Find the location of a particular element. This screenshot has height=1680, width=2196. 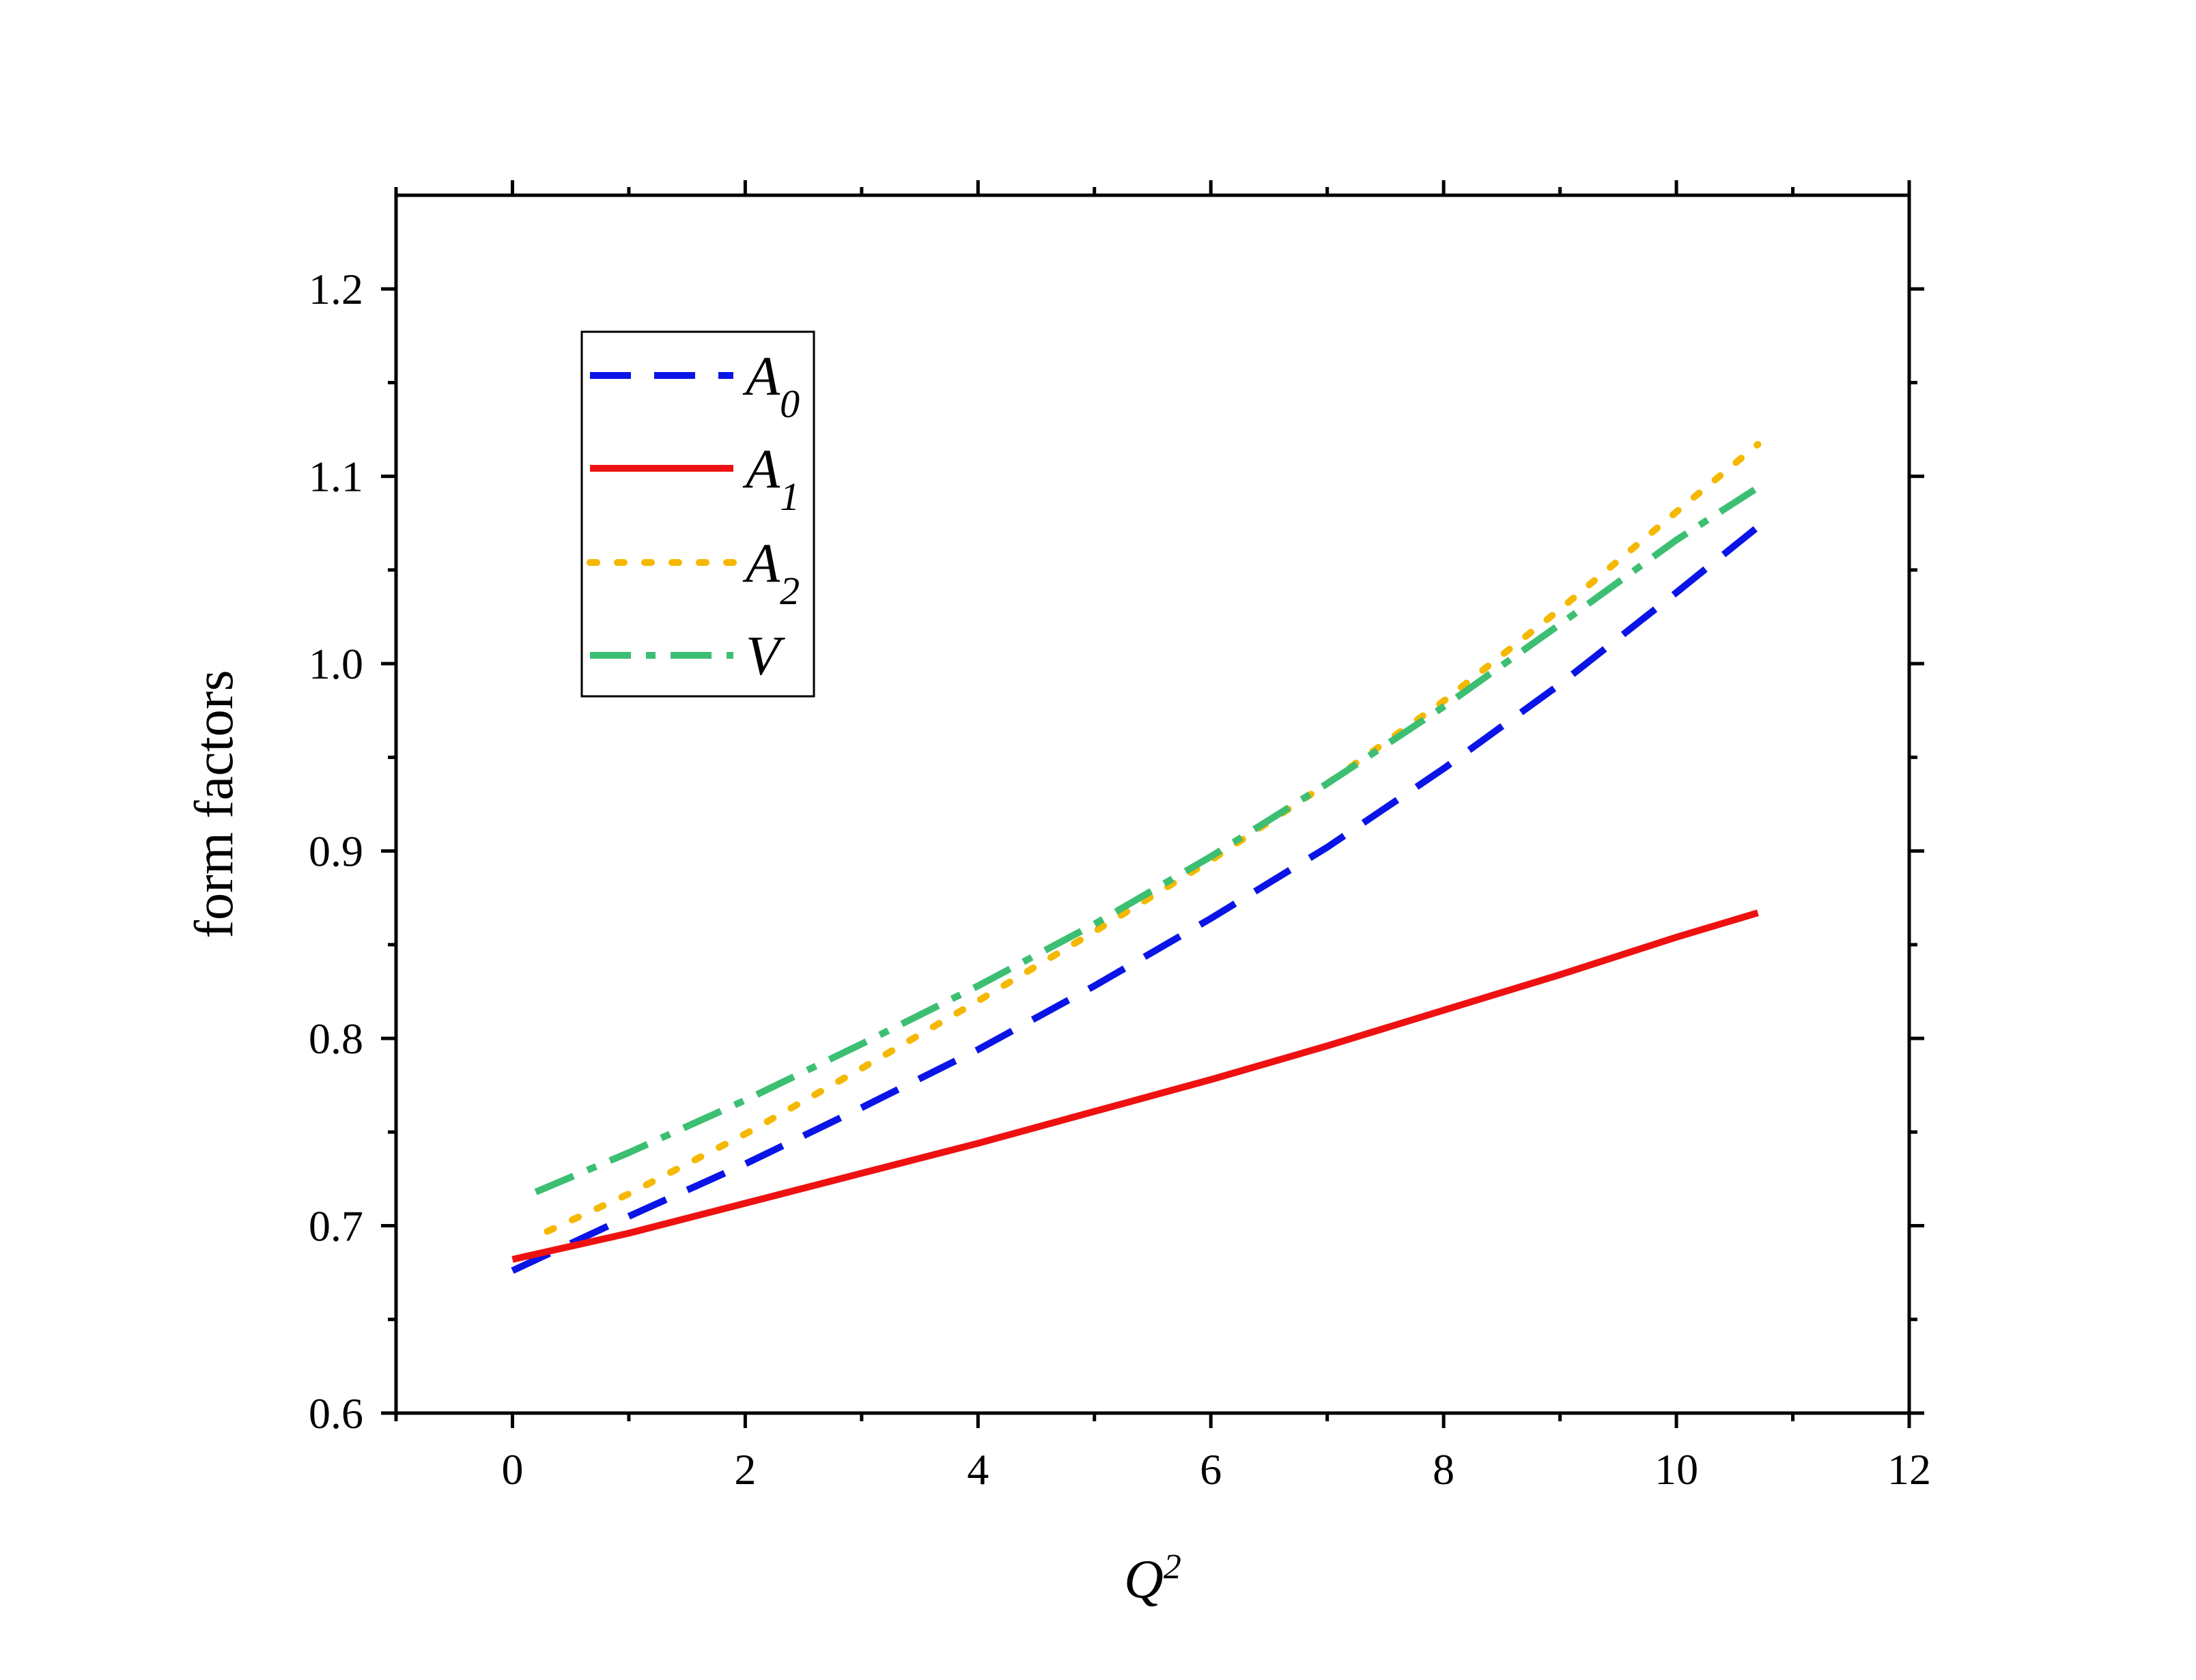

x-axis-title: Q2 is located at coordinates (1153, 1579).